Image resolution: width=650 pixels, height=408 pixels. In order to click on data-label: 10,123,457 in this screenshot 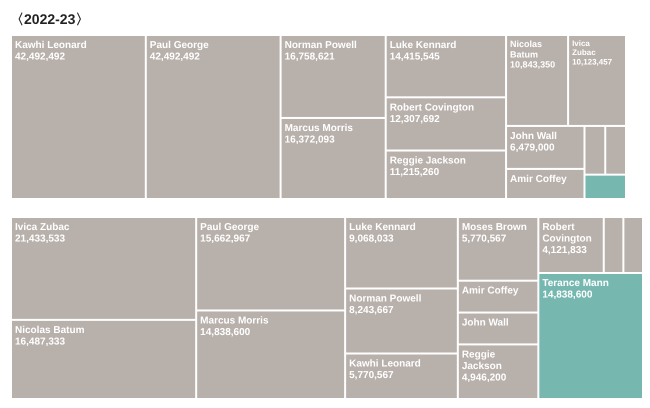, I will do `click(592, 61)`.